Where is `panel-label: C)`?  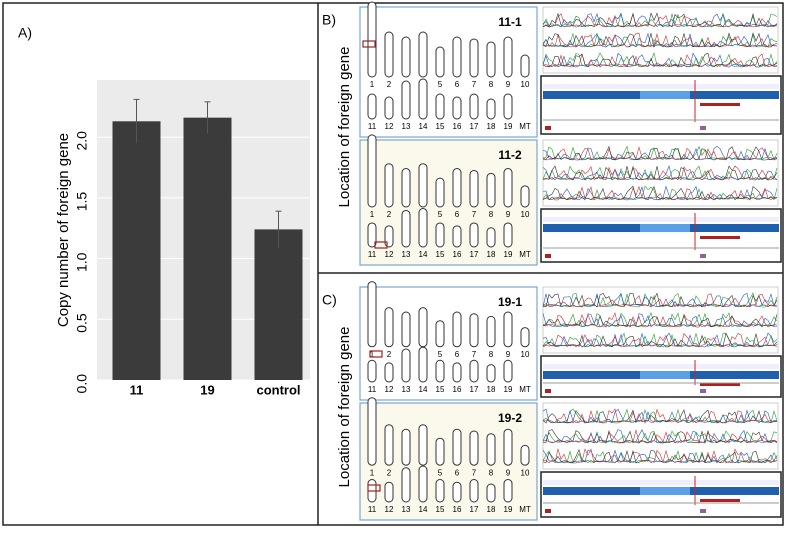 panel-label: C) is located at coordinates (329, 300).